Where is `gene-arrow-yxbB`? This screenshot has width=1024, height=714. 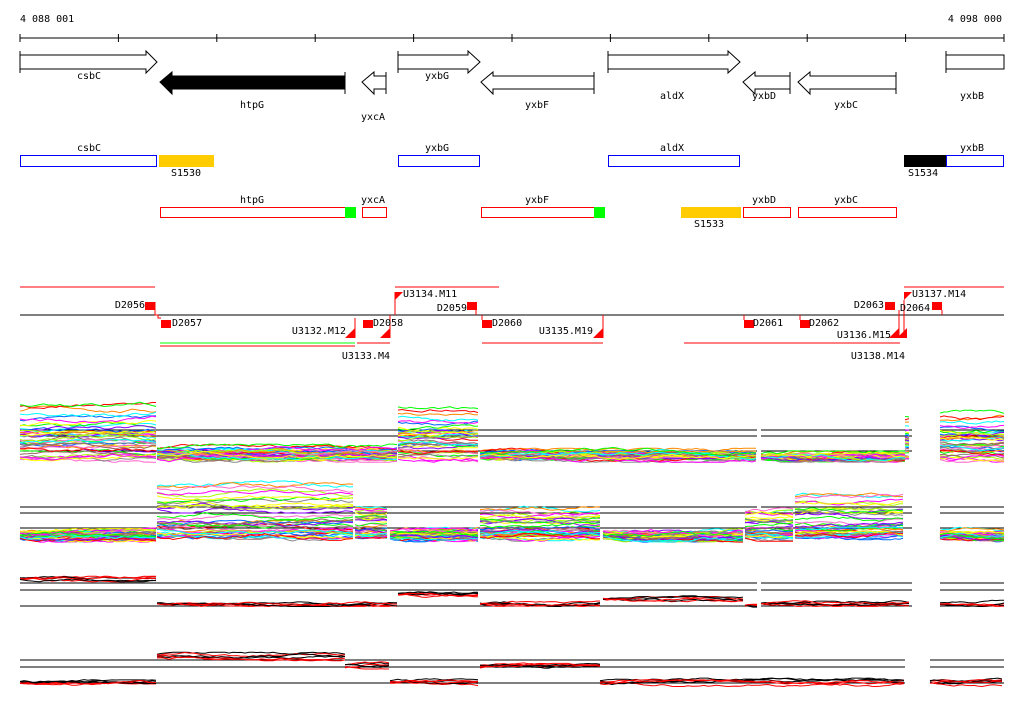
gene-arrow-yxbB is located at coordinates (975, 62).